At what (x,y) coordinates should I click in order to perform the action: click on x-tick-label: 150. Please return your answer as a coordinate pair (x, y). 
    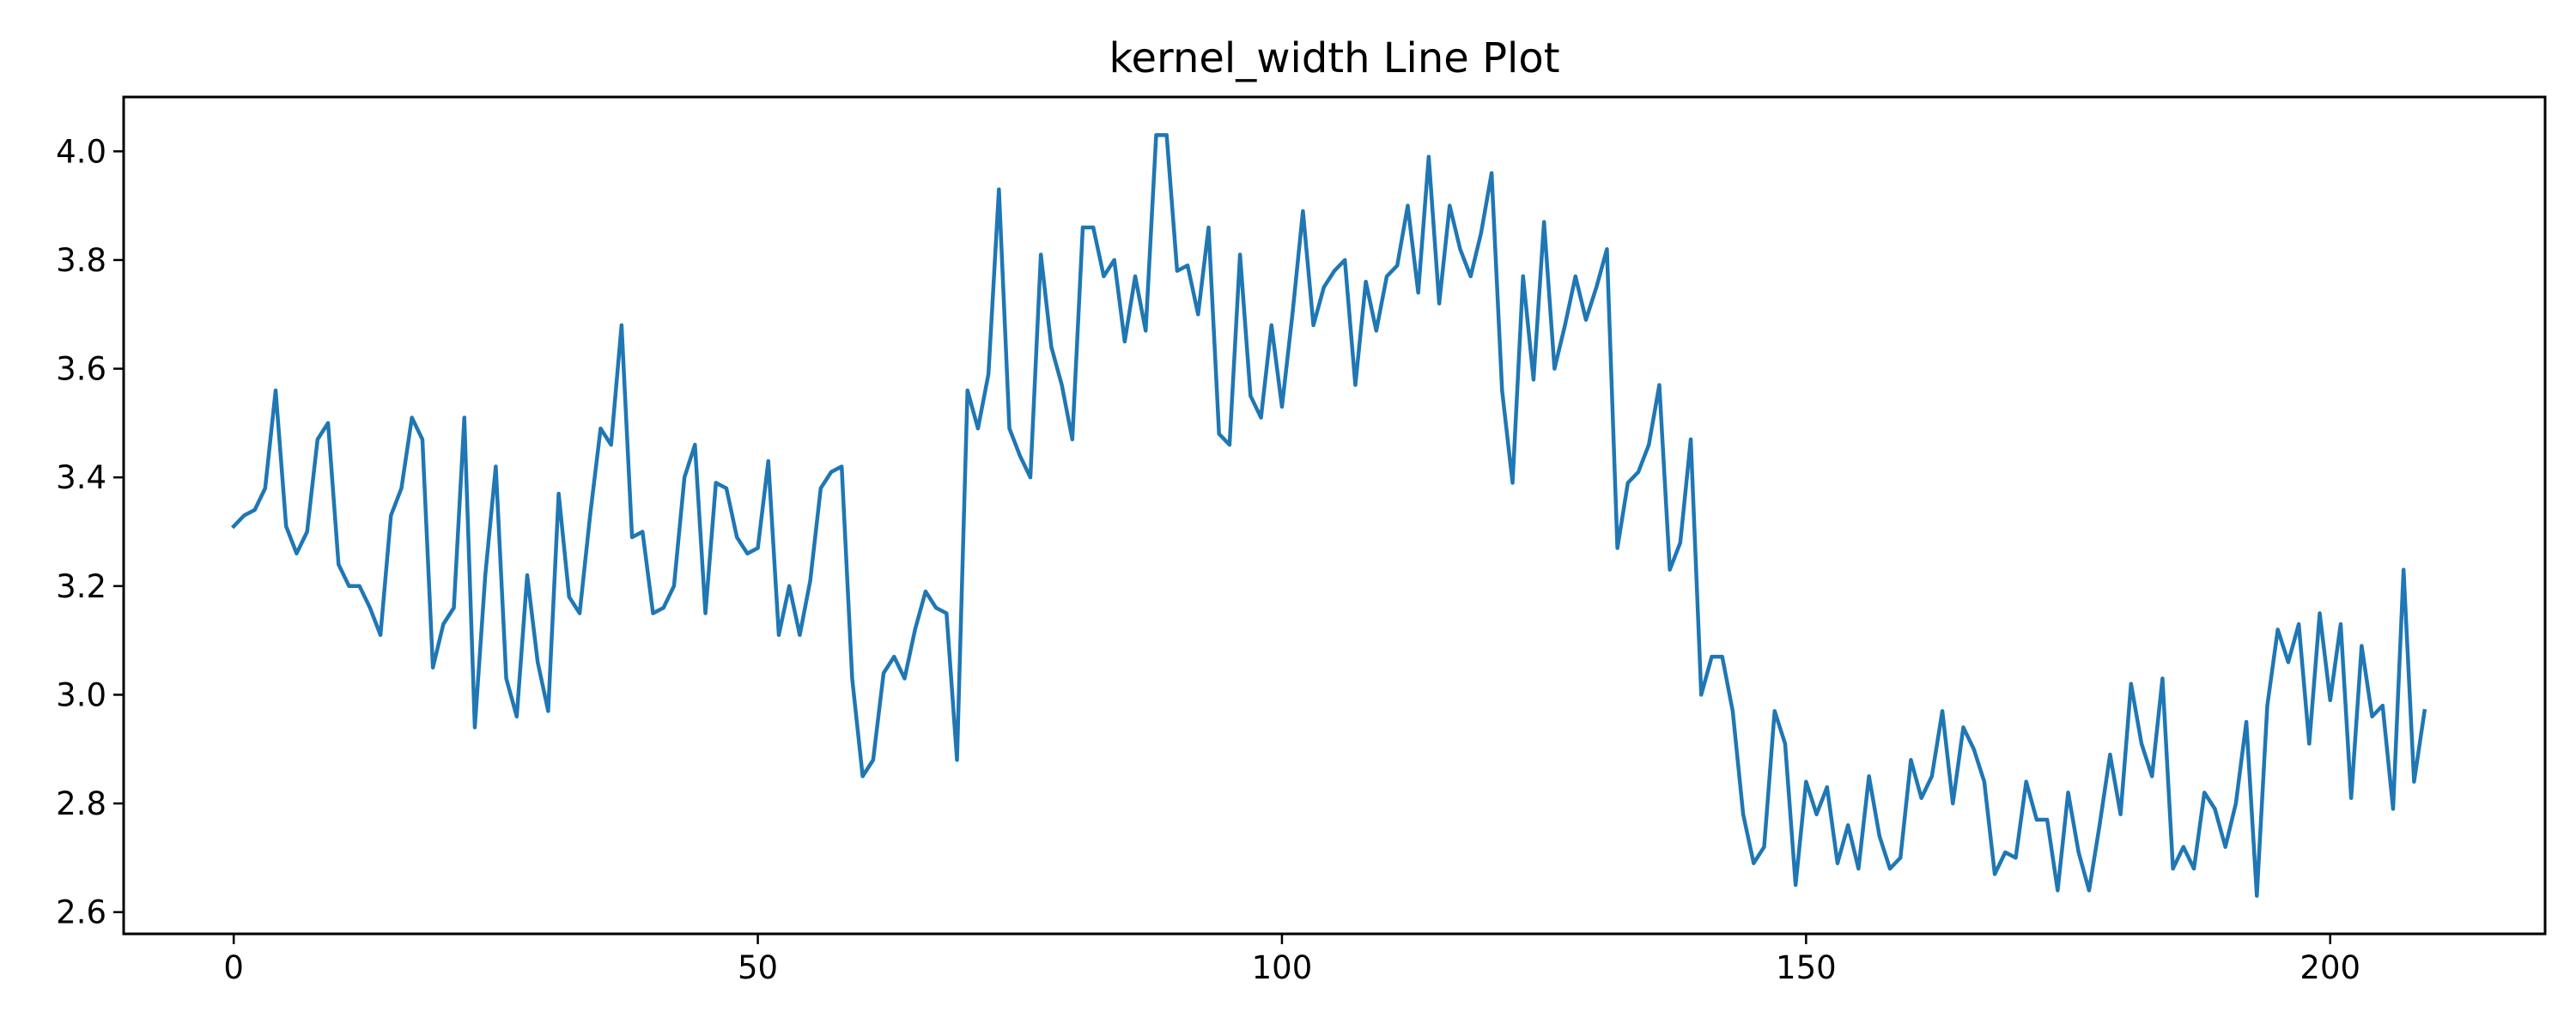
    Looking at the image, I should click on (1806, 967).